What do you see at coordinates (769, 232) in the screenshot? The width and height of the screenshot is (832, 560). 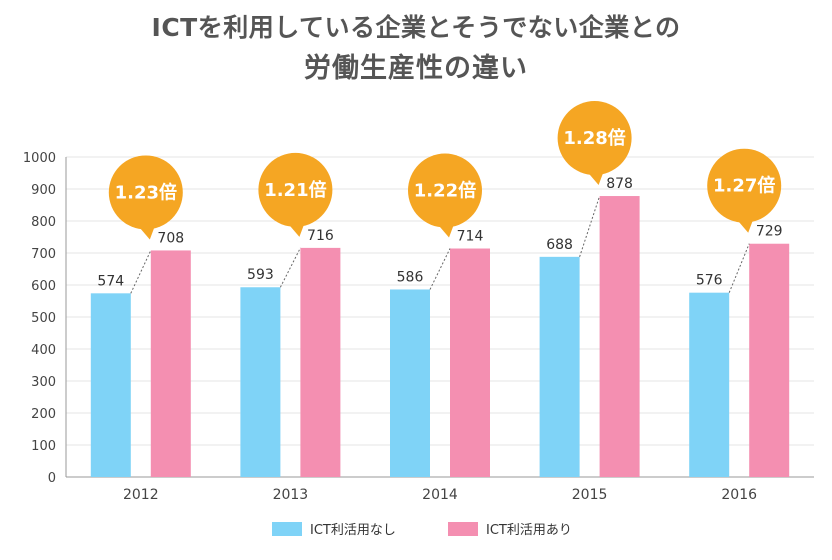 I see `value-label-ict-used: 729` at bounding box center [769, 232].